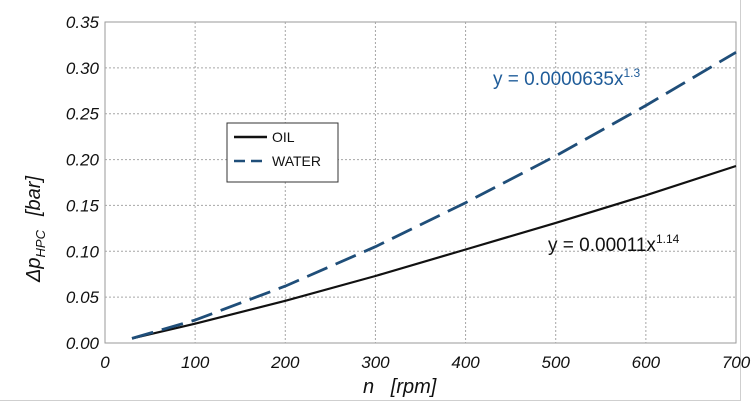  I want to click on x-tick-label: 700, so click(736, 362).